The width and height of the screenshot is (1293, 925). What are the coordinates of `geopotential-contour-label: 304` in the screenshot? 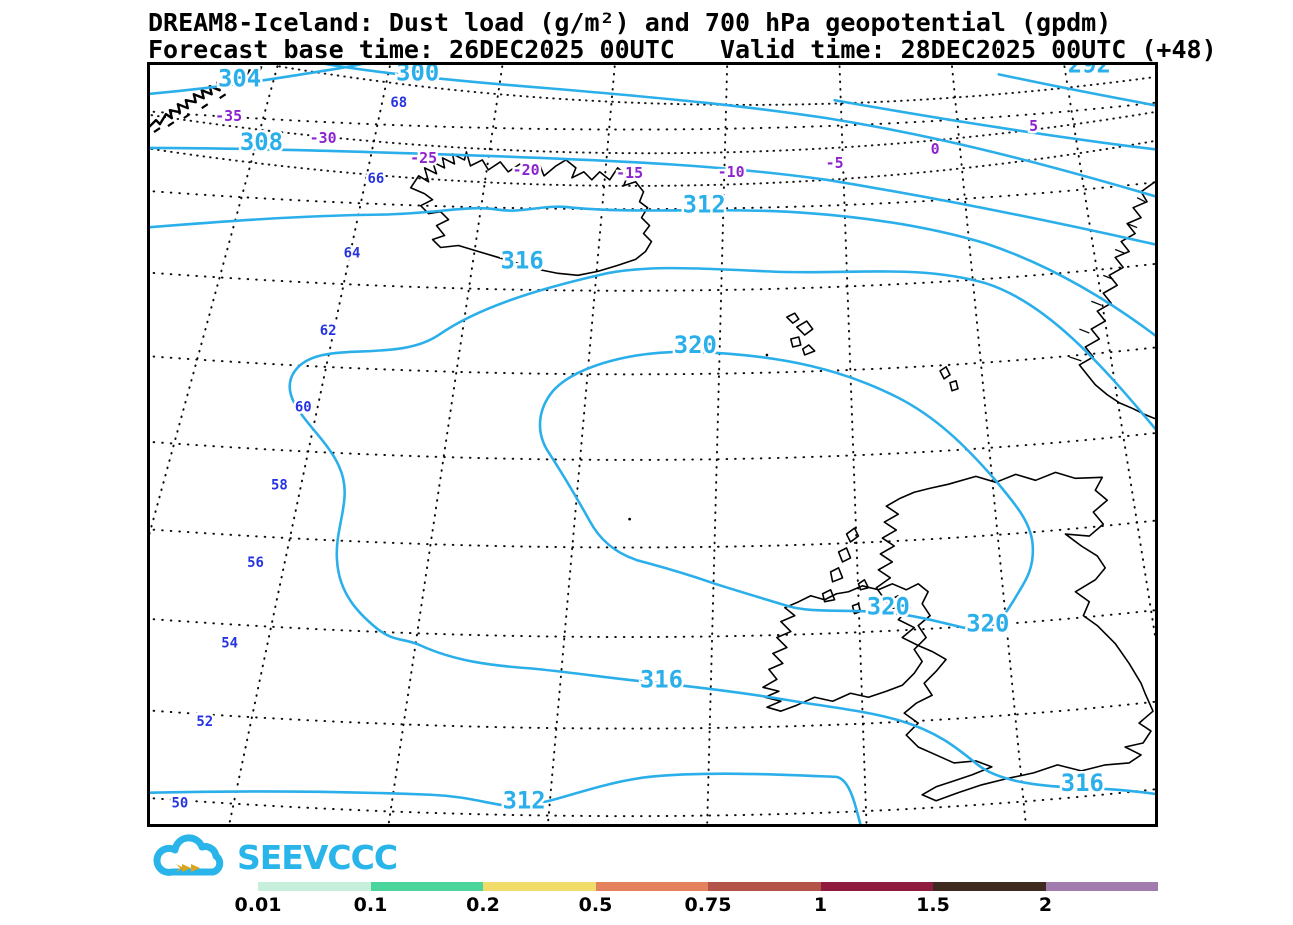 It's located at (239, 78).